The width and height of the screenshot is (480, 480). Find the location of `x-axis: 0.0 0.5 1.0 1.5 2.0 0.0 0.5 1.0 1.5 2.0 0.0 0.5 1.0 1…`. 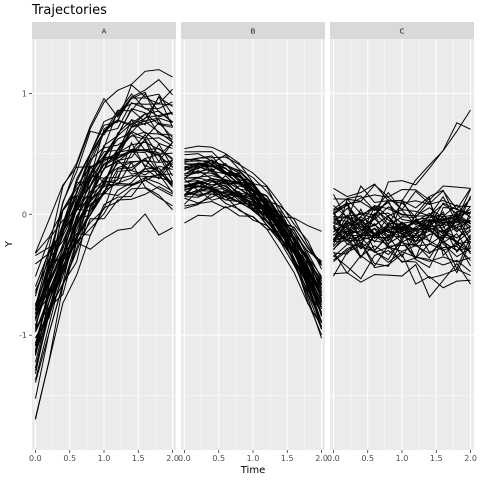

x-axis: 0.0 0.5 1.0 1.5 2.0 0.0 0.5 1.0 1.5 2.0 0.0 0.5 1.0 1… is located at coordinates (253, 456).